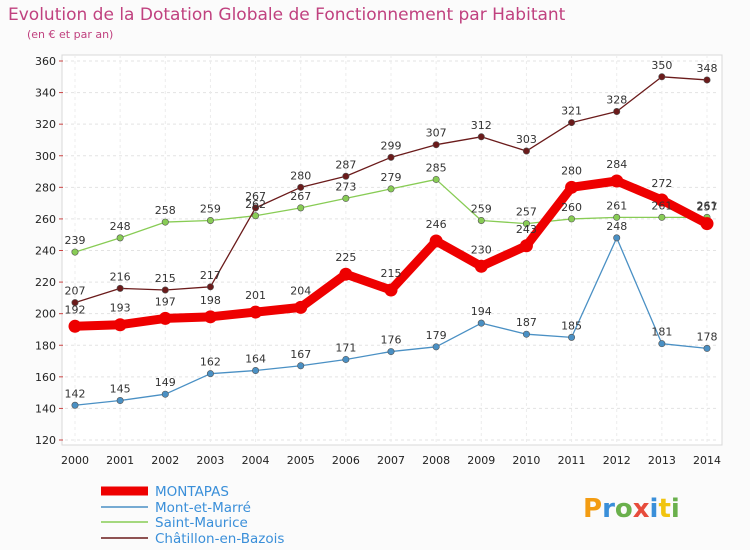 The height and width of the screenshot is (554, 750). I want to click on chart-subtitle: (en € et par an), so click(70, 34).